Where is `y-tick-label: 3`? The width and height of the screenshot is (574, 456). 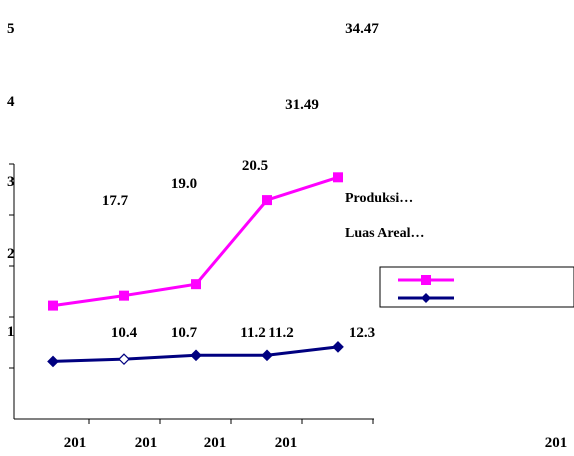 y-tick-label: 3 is located at coordinates (11, 182).